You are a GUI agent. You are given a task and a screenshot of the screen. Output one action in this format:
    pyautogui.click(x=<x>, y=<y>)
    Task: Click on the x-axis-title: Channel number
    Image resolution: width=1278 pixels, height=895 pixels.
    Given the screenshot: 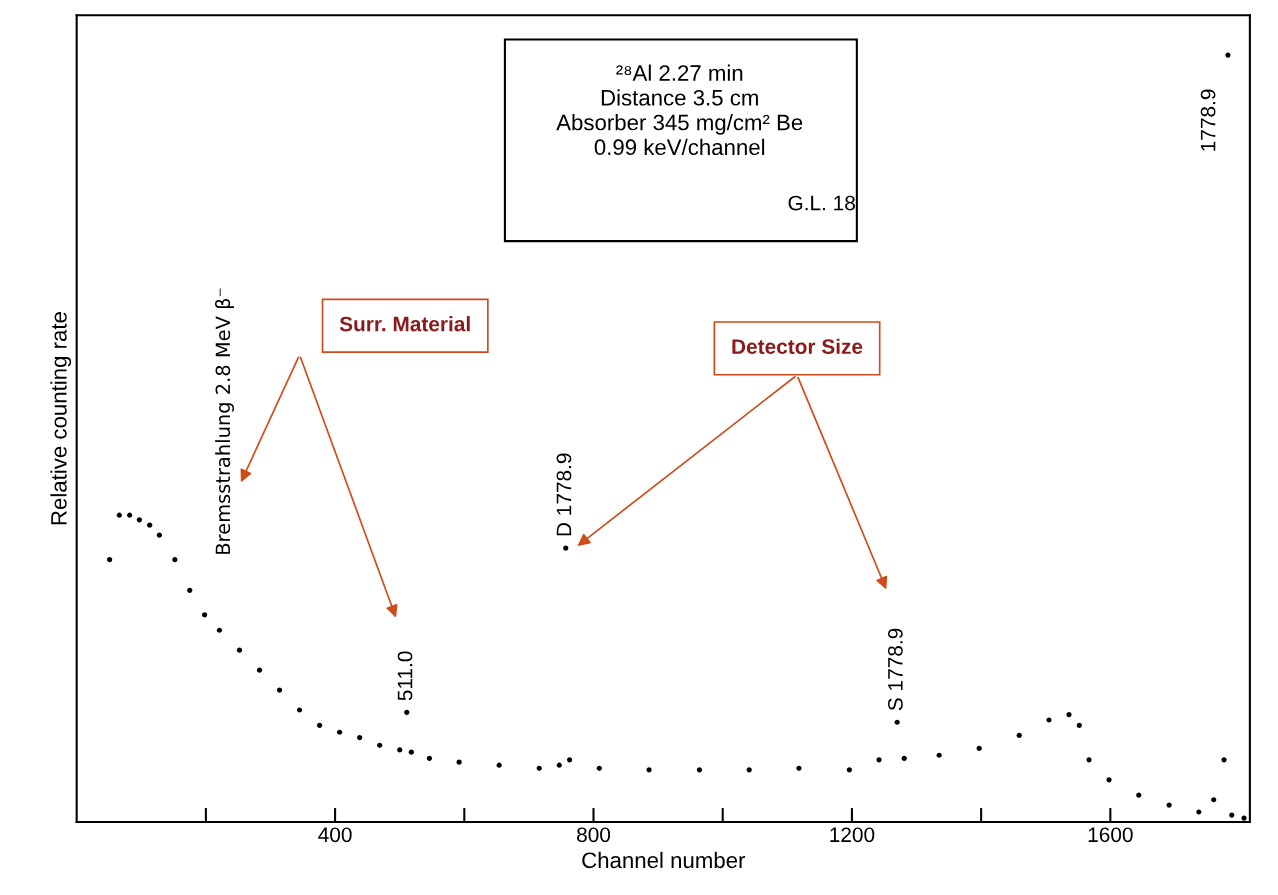 What is the action you would take?
    pyautogui.click(x=664, y=860)
    